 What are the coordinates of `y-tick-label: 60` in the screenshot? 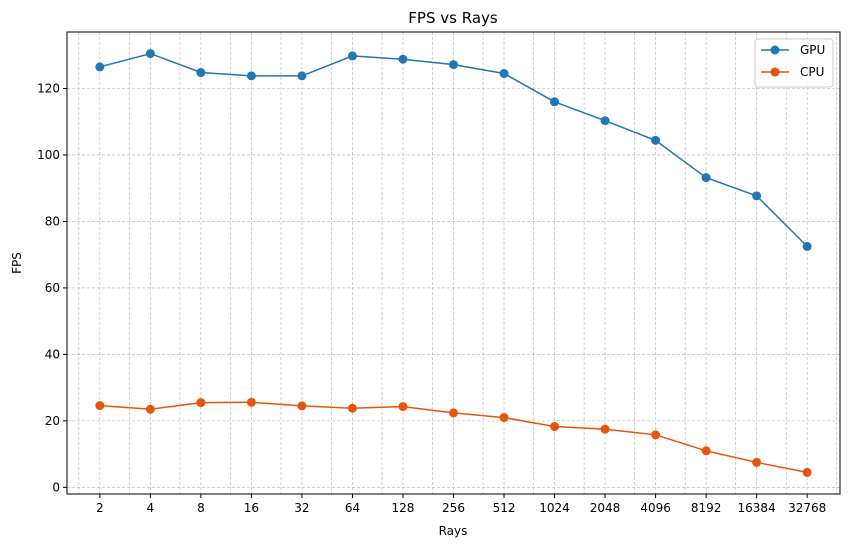 It's located at (52, 288).